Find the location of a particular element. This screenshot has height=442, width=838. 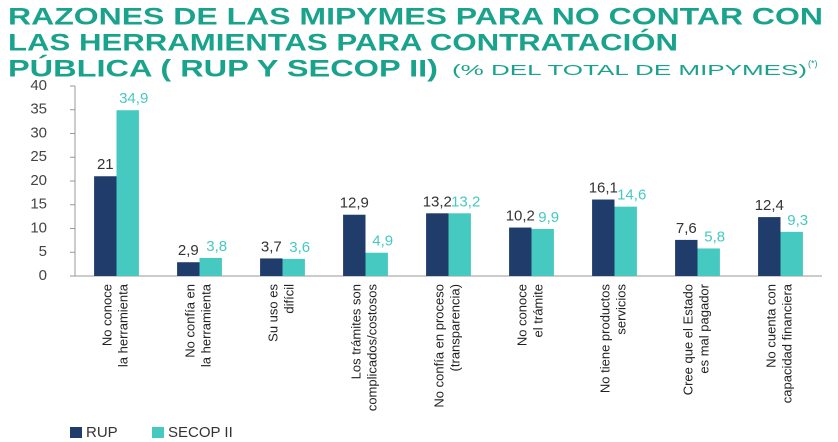

value-label: 5,8 is located at coordinates (714, 236).